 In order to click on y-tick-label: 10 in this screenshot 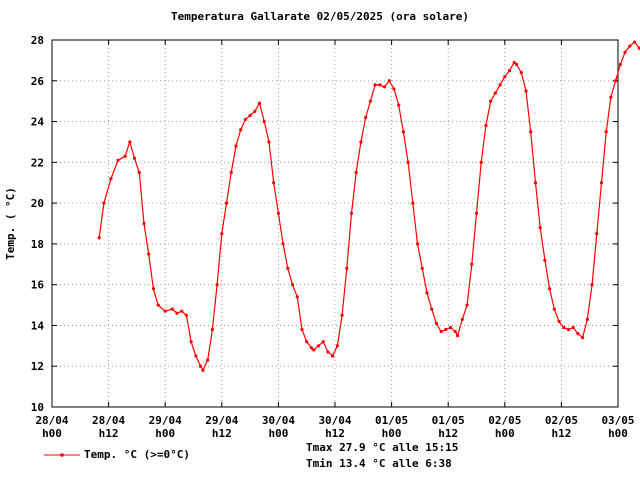, I will do `click(37, 407)`.